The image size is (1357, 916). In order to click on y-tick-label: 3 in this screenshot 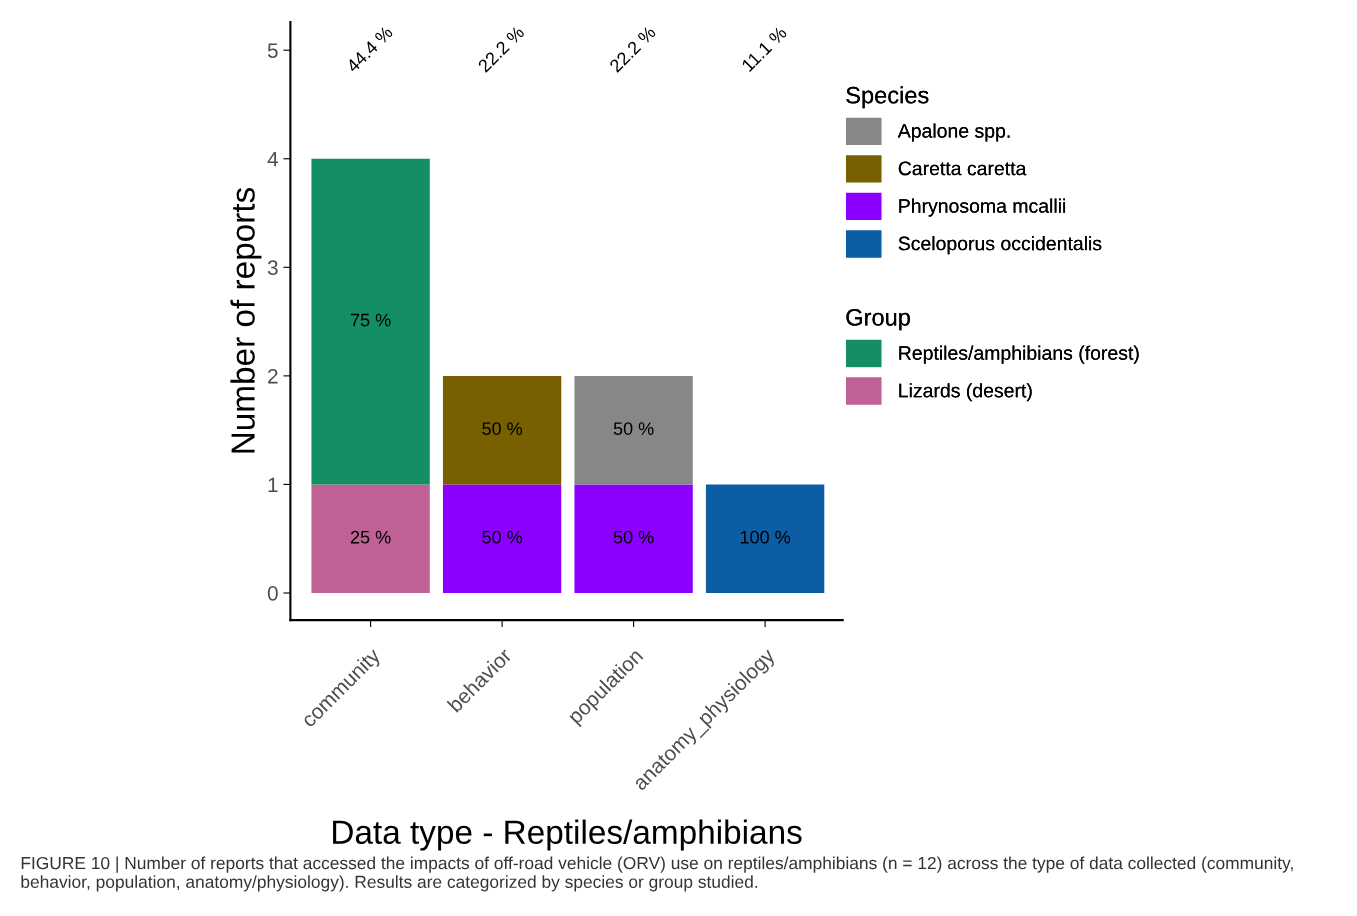, I will do `click(272, 268)`.